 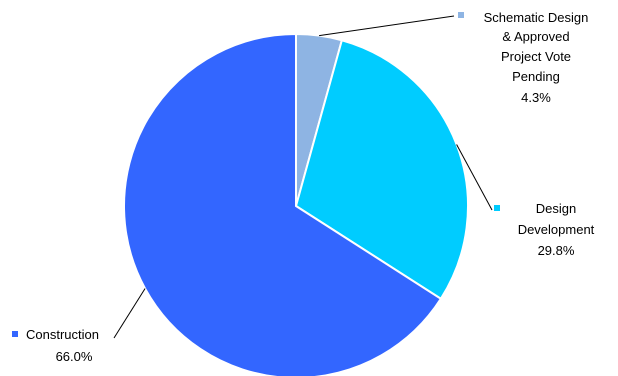 What do you see at coordinates (55, 345) in the screenshot?
I see `slice-label-construction: Construction 66.0%` at bounding box center [55, 345].